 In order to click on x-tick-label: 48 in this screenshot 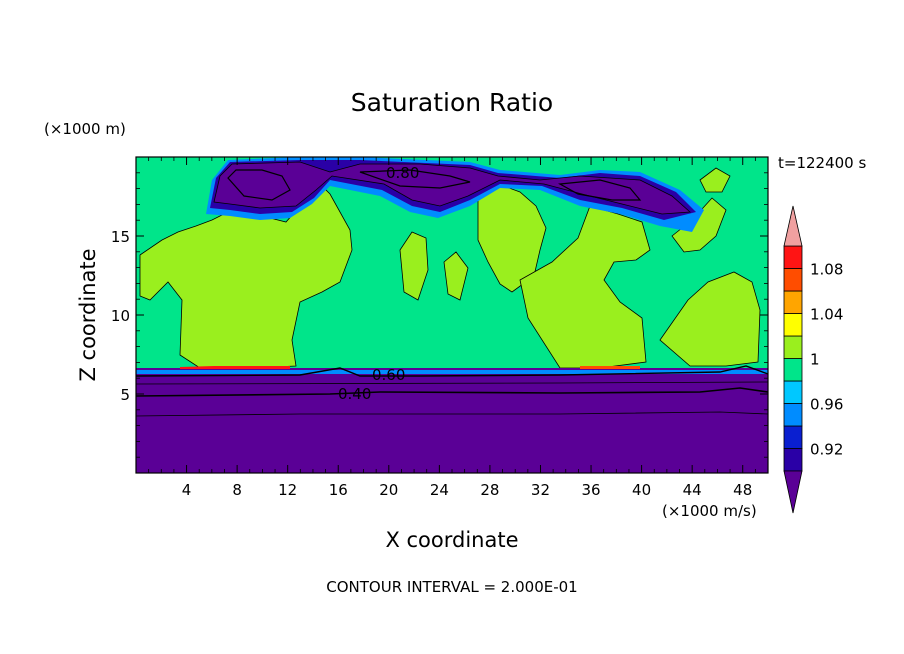, I will do `click(742, 490)`.